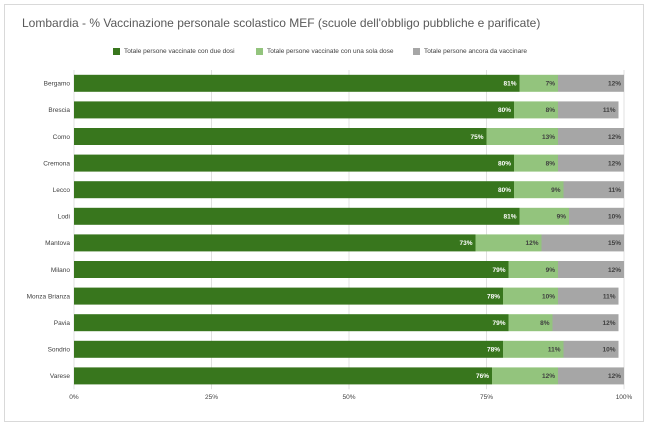 This screenshot has width=650, height=428. Describe the element at coordinates (59, 350) in the screenshot. I see `category-label: Sondrio` at that location.